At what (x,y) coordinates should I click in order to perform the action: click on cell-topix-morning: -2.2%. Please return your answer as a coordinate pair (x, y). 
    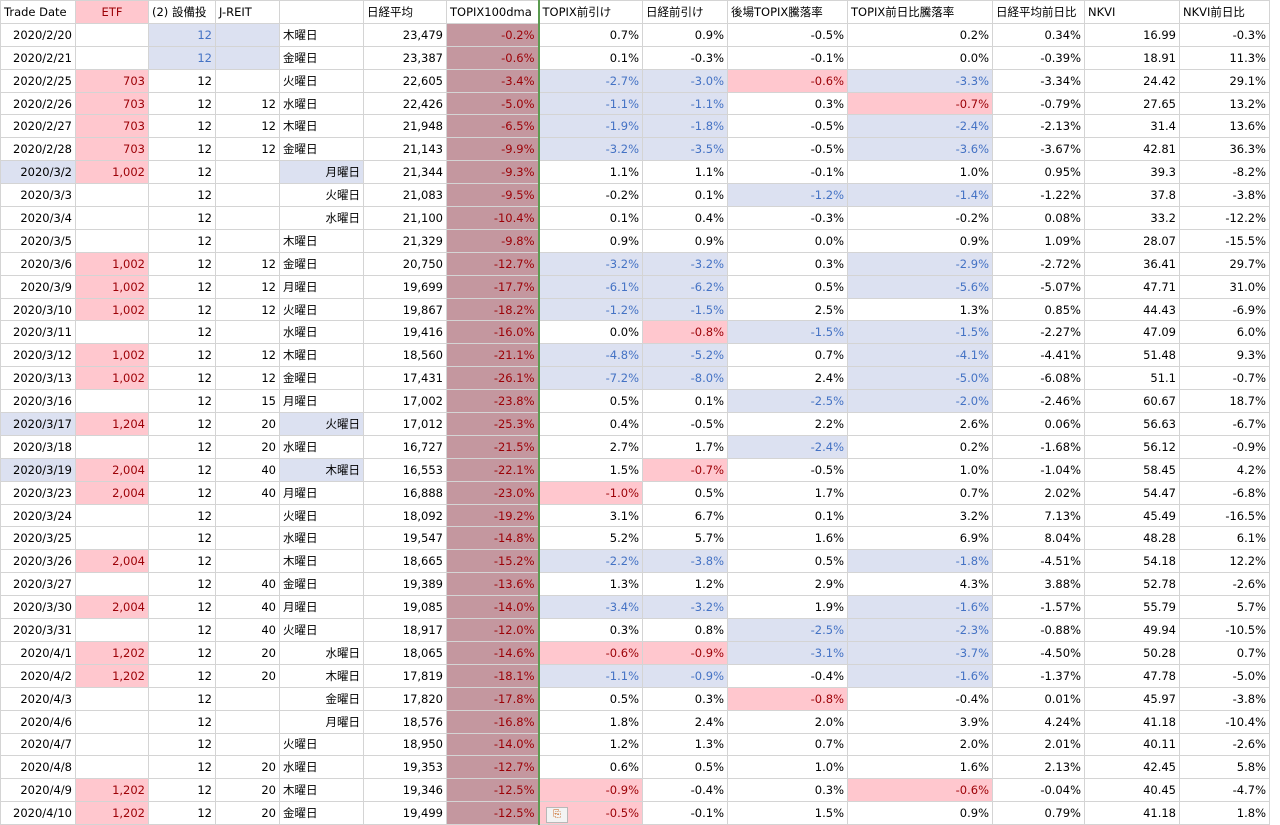
    Looking at the image, I should click on (590, 561).